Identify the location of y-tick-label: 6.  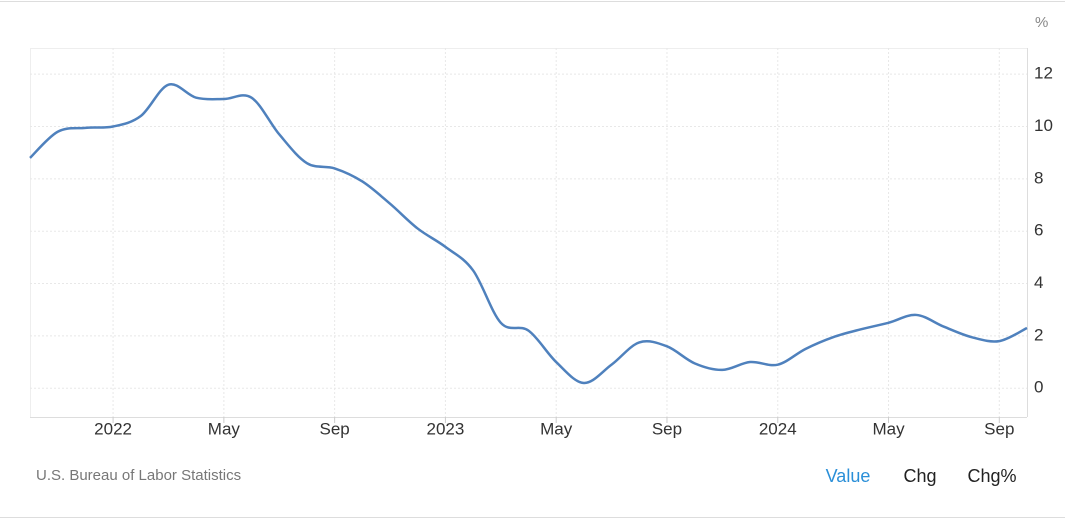
(1038, 230).